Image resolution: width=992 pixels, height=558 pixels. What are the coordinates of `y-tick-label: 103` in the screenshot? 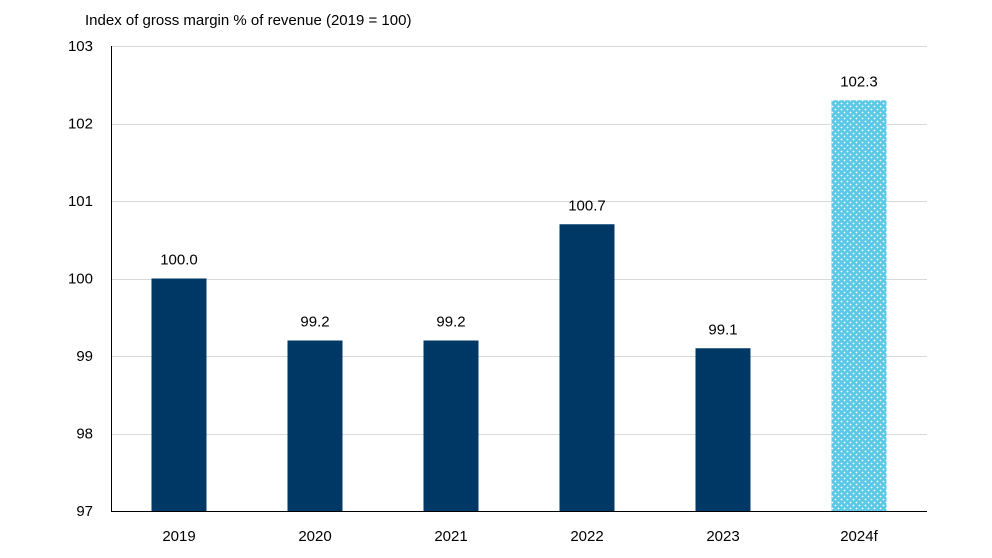 It's located at (80, 46).